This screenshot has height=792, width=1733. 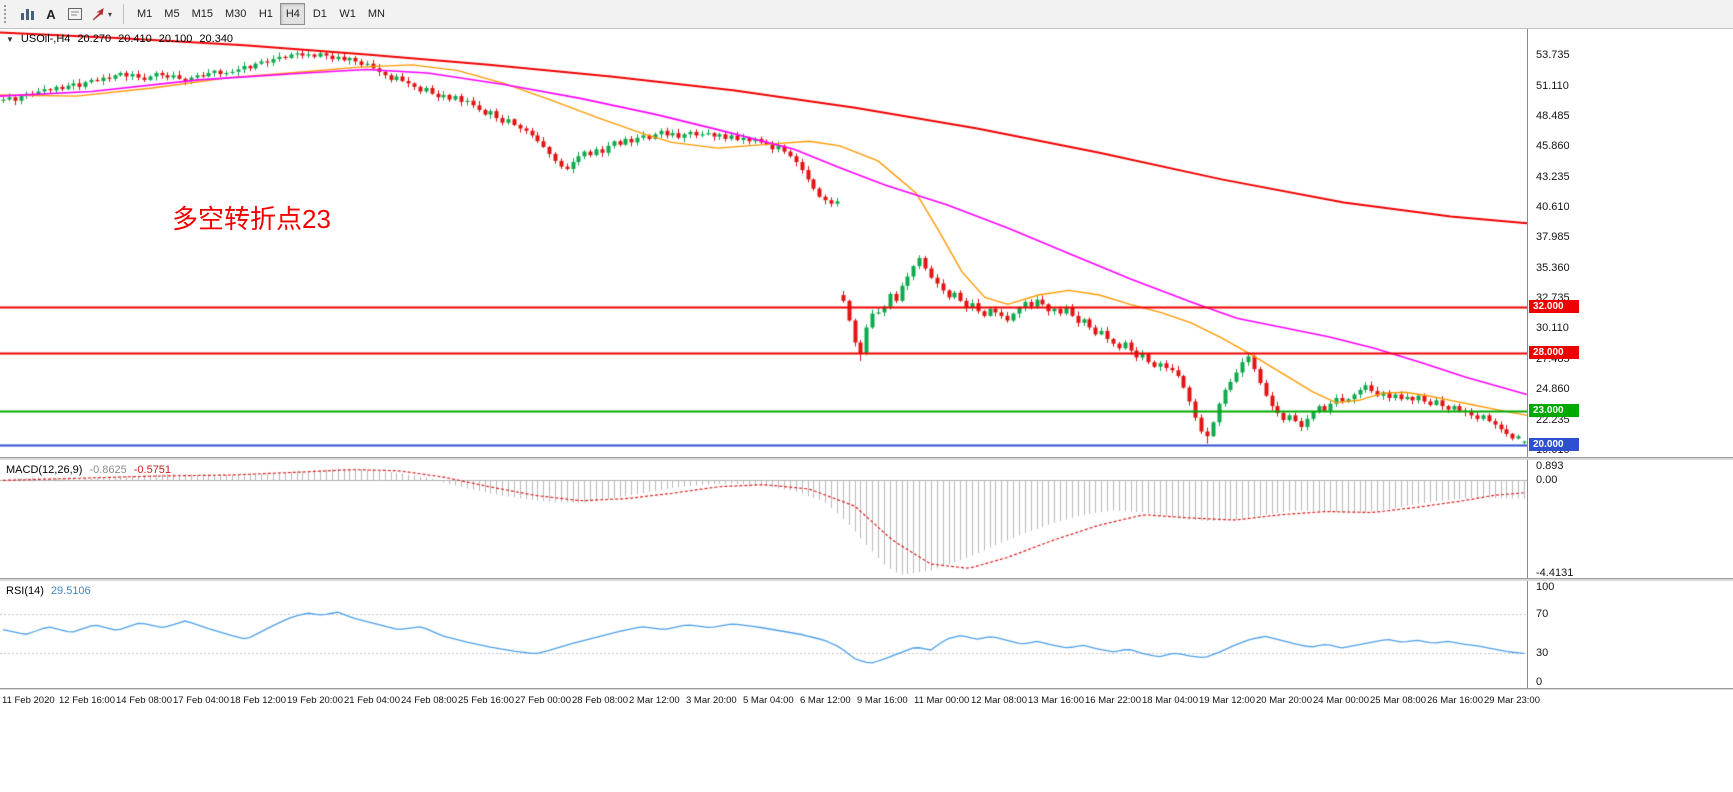 I want to click on rsi-scale: 100 70 30 0, so click(x=1630, y=634).